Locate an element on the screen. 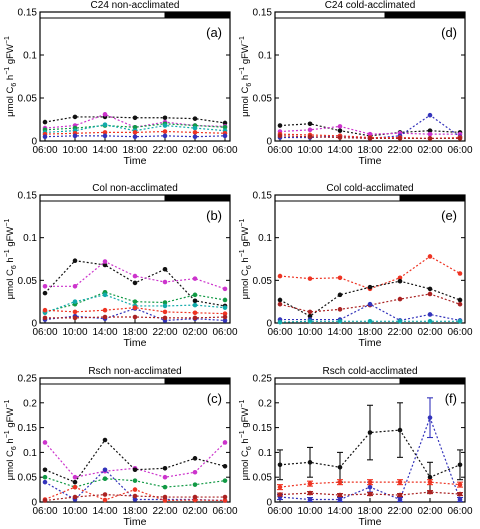 This screenshot has width=480, height=529. plot-frame is located at coordinates (370, 76).